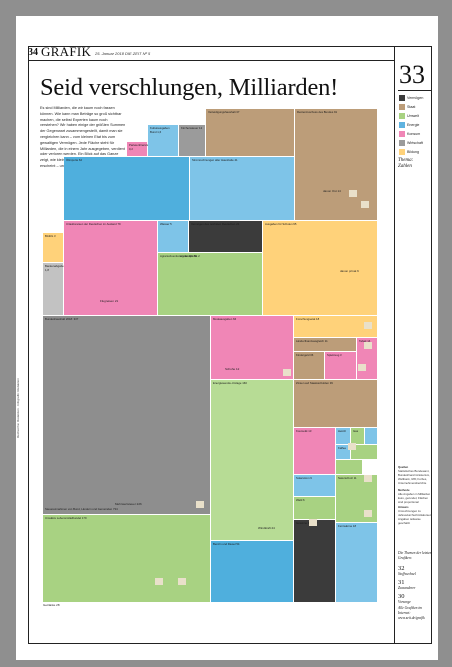 Image resolution: width=452 pixels, height=667 pixels. What do you see at coordinates (365, 341) in the screenshot?
I see `tile-label: Tabak 14` at bounding box center [365, 341].